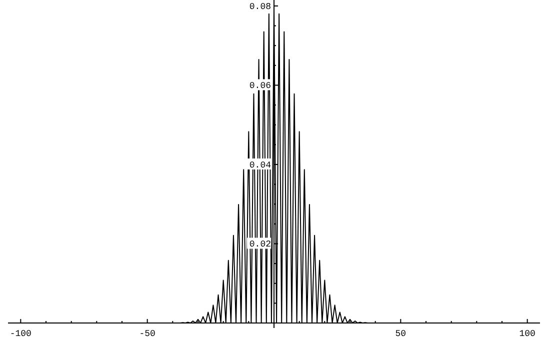  Describe the element at coordinates (527, 334) in the screenshot. I see `x-tick-label: 100` at that location.